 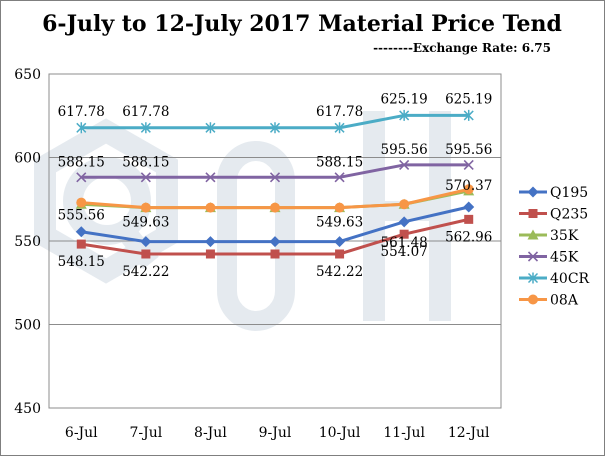 I want to click on x-tick-label: 12-Jul, so click(x=469, y=433).